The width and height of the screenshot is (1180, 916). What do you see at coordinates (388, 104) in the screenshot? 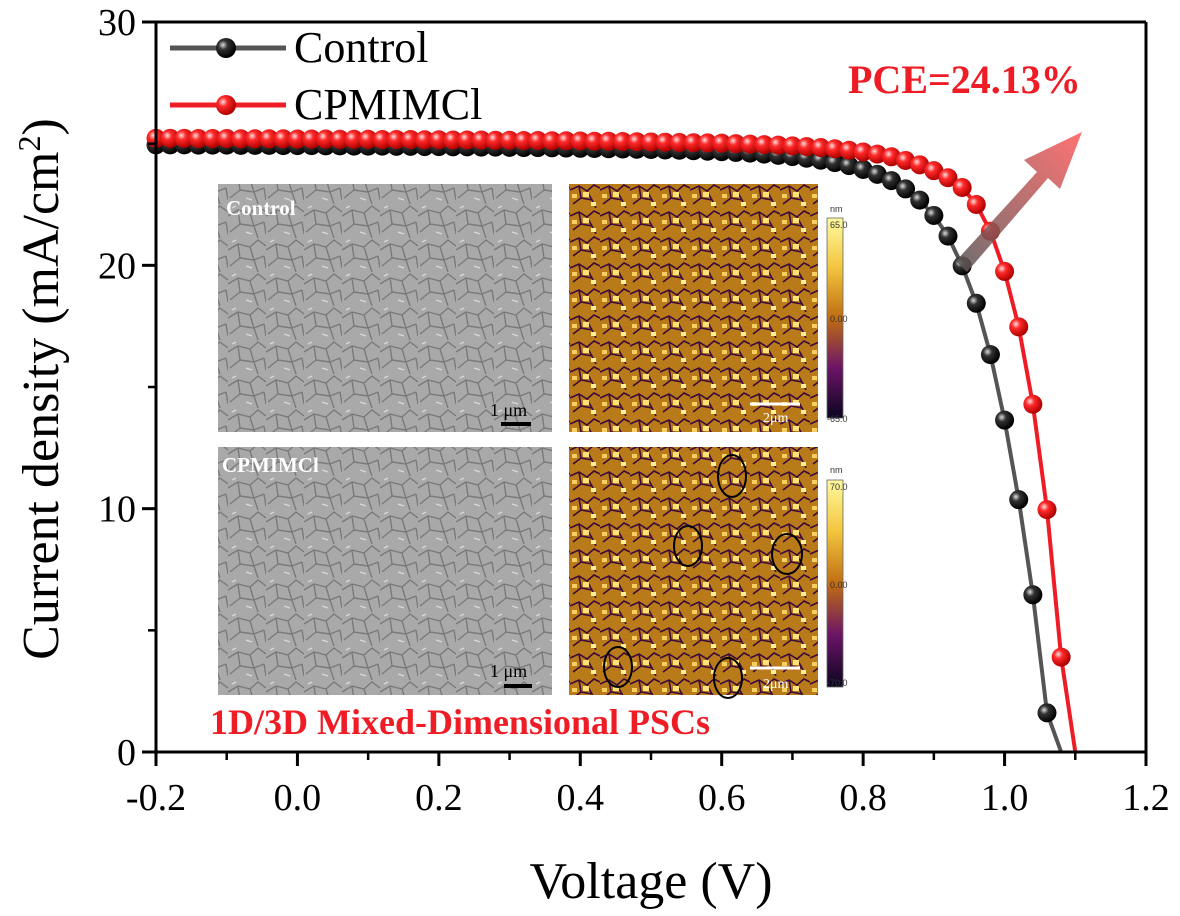
I see `legend-label-cpmimcl: CPMIMCl` at bounding box center [388, 104].